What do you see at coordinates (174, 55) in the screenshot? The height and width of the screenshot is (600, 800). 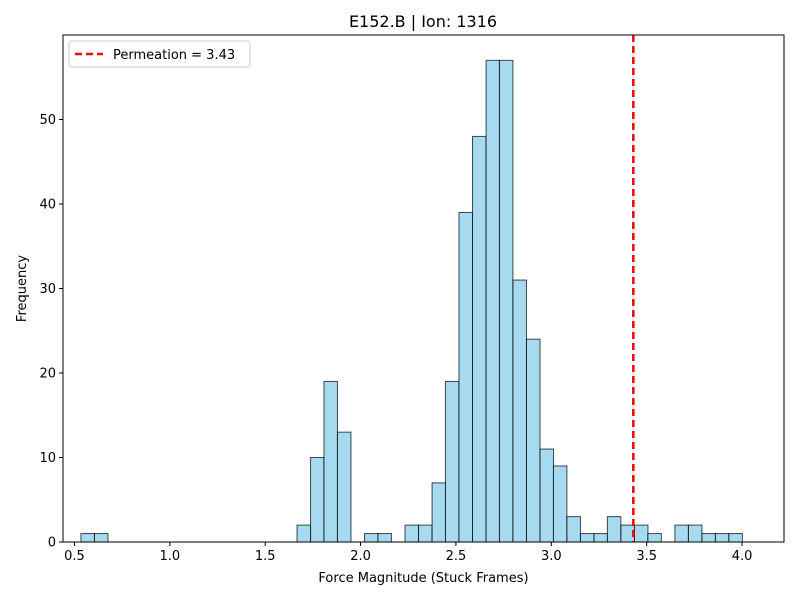 I see `legend-label: Permeation = 3.43` at bounding box center [174, 55].